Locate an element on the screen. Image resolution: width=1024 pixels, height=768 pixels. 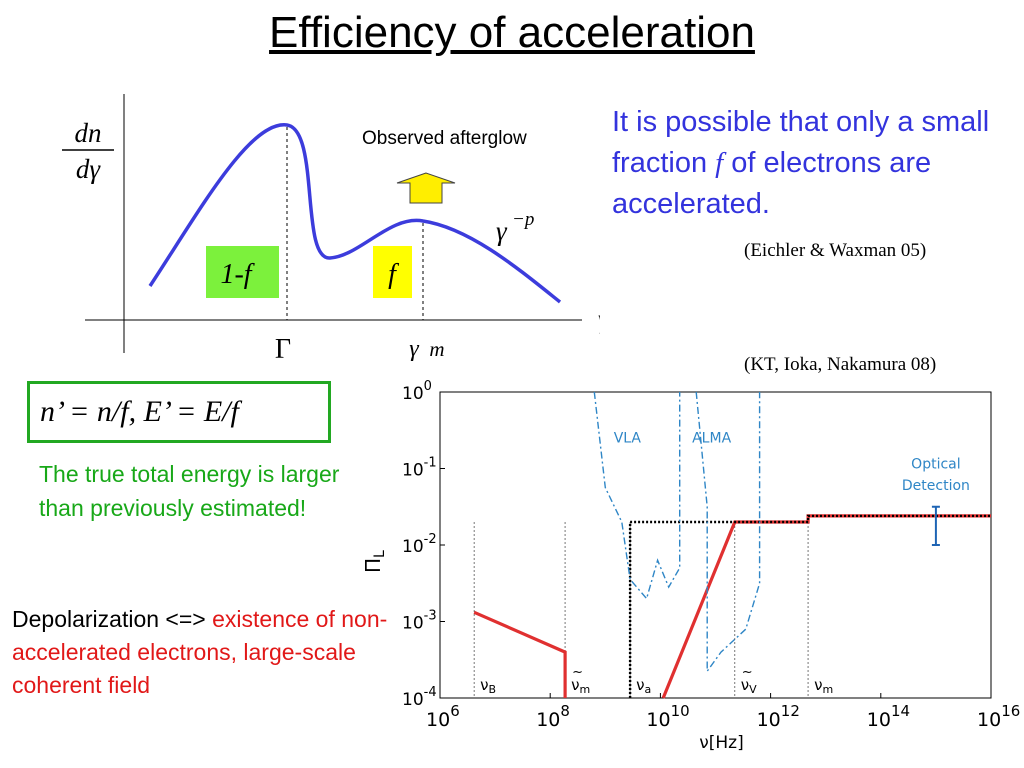
depolarization-prefix: Depolarization <=> is located at coordinates (112, 619).